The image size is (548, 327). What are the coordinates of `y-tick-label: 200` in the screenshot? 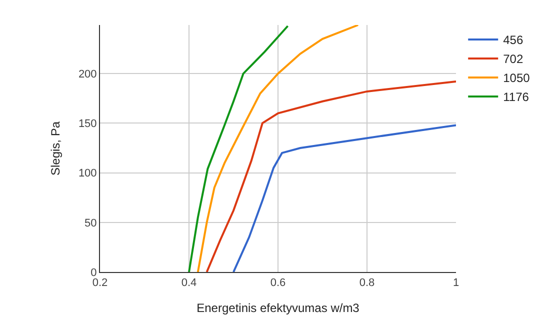 It's located at (87, 74).